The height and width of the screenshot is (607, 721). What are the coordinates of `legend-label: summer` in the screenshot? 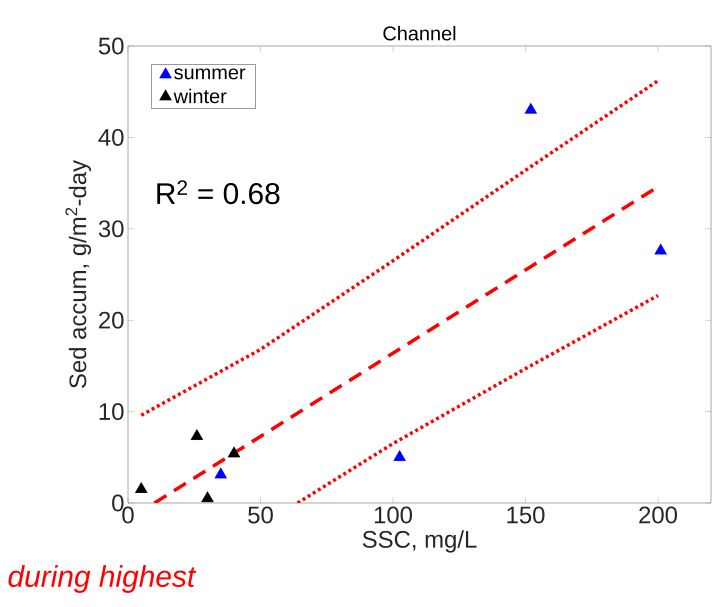 It's located at (210, 74).